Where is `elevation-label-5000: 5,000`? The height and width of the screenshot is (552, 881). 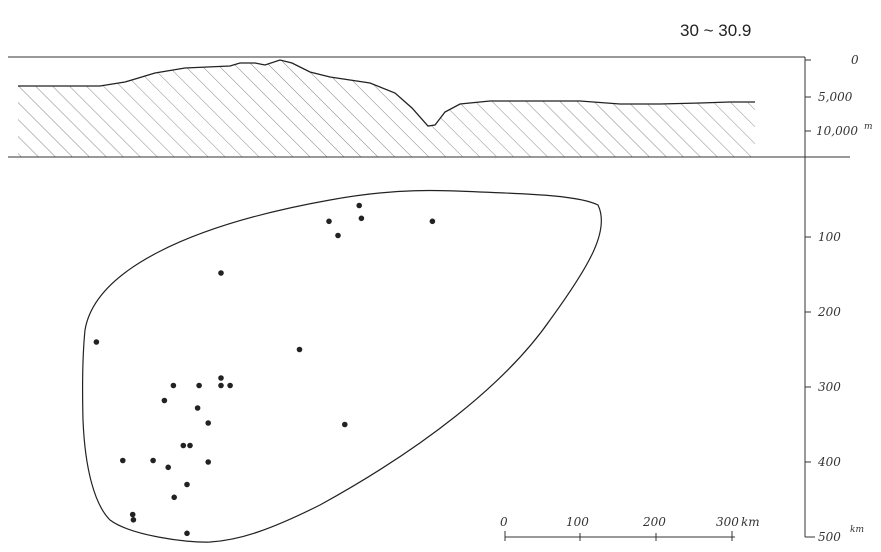 elevation-label-5000: 5,000 is located at coordinates (835, 97).